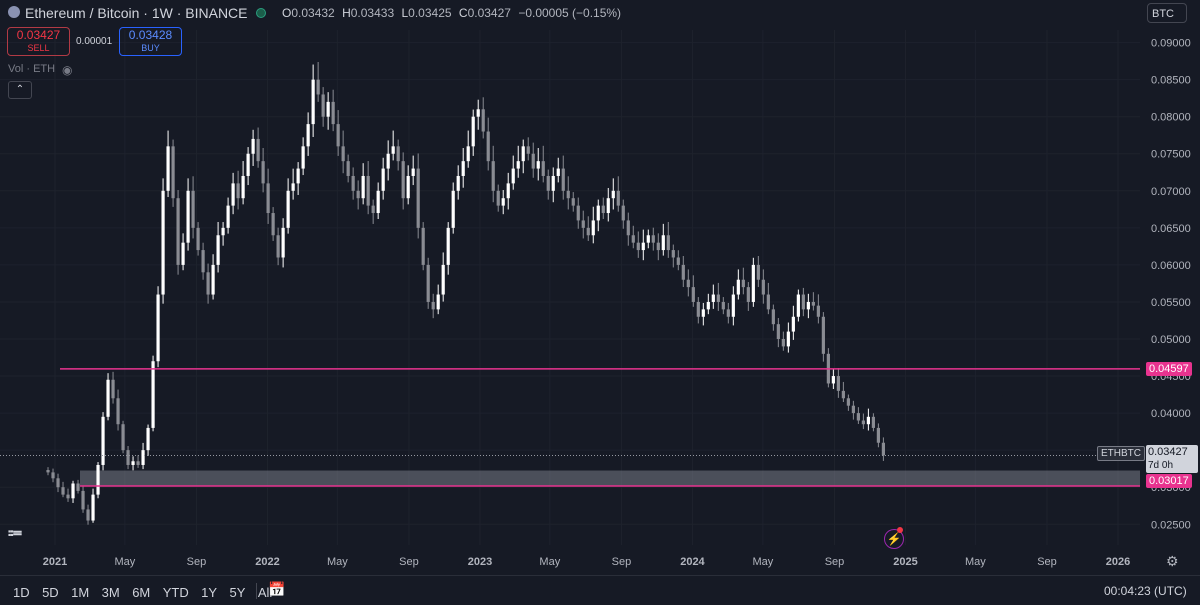 The image size is (1200, 605). What do you see at coordinates (256, 591) in the screenshot?
I see `divider` at bounding box center [256, 591].